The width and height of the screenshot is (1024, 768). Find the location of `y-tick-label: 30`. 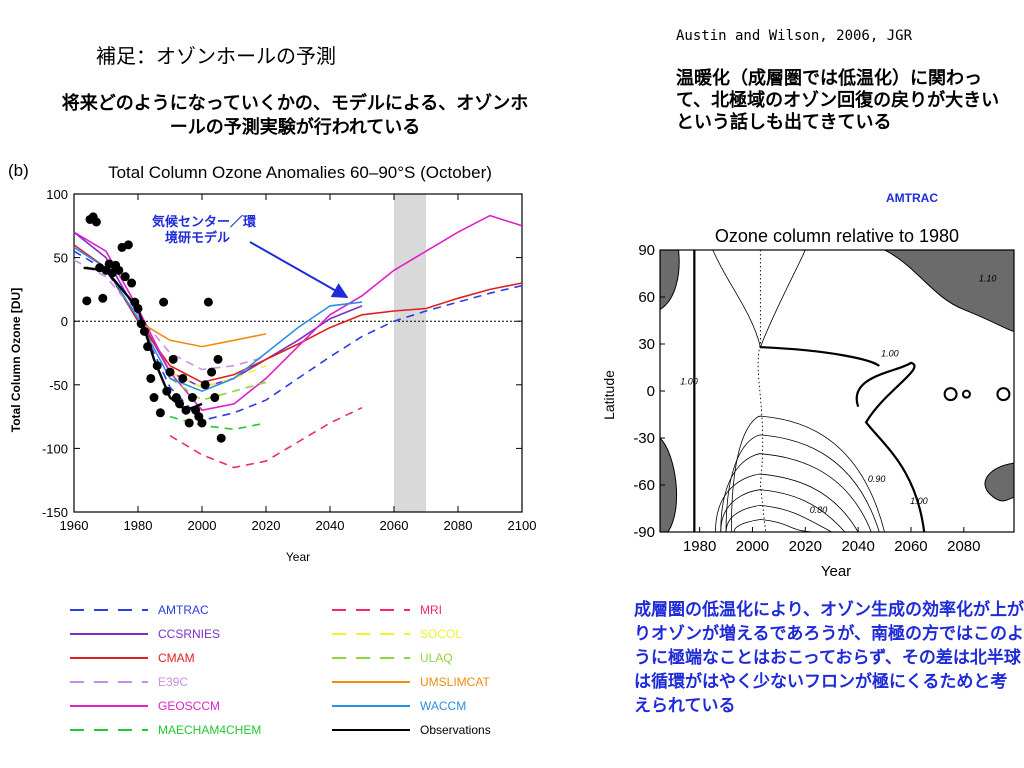

y-tick-label: 30 is located at coordinates (646, 344).